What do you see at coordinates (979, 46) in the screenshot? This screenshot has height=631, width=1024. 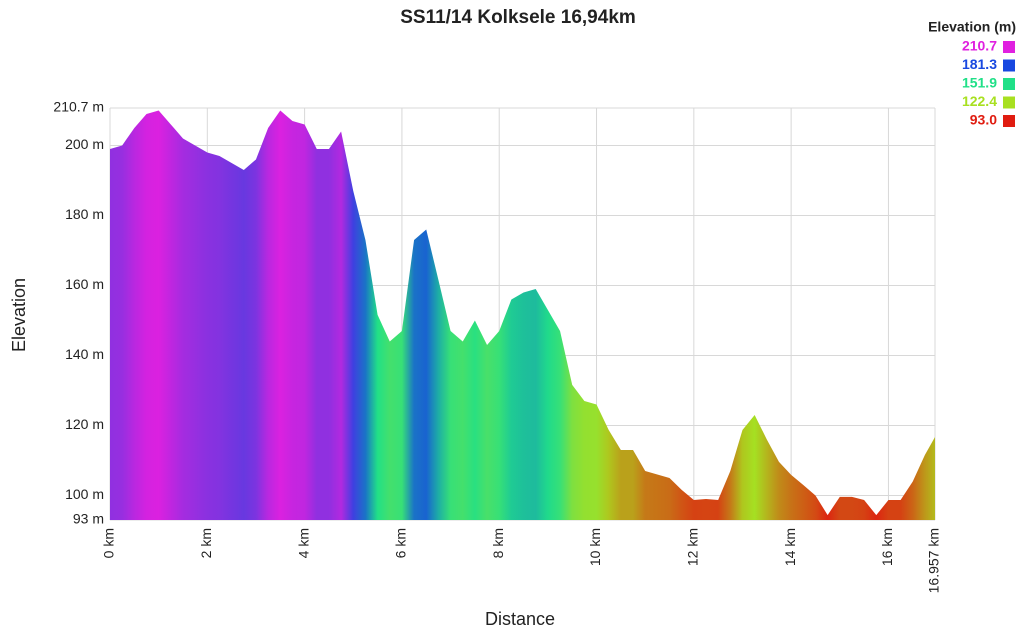 I see `legend-label: 210.7` at bounding box center [979, 46].